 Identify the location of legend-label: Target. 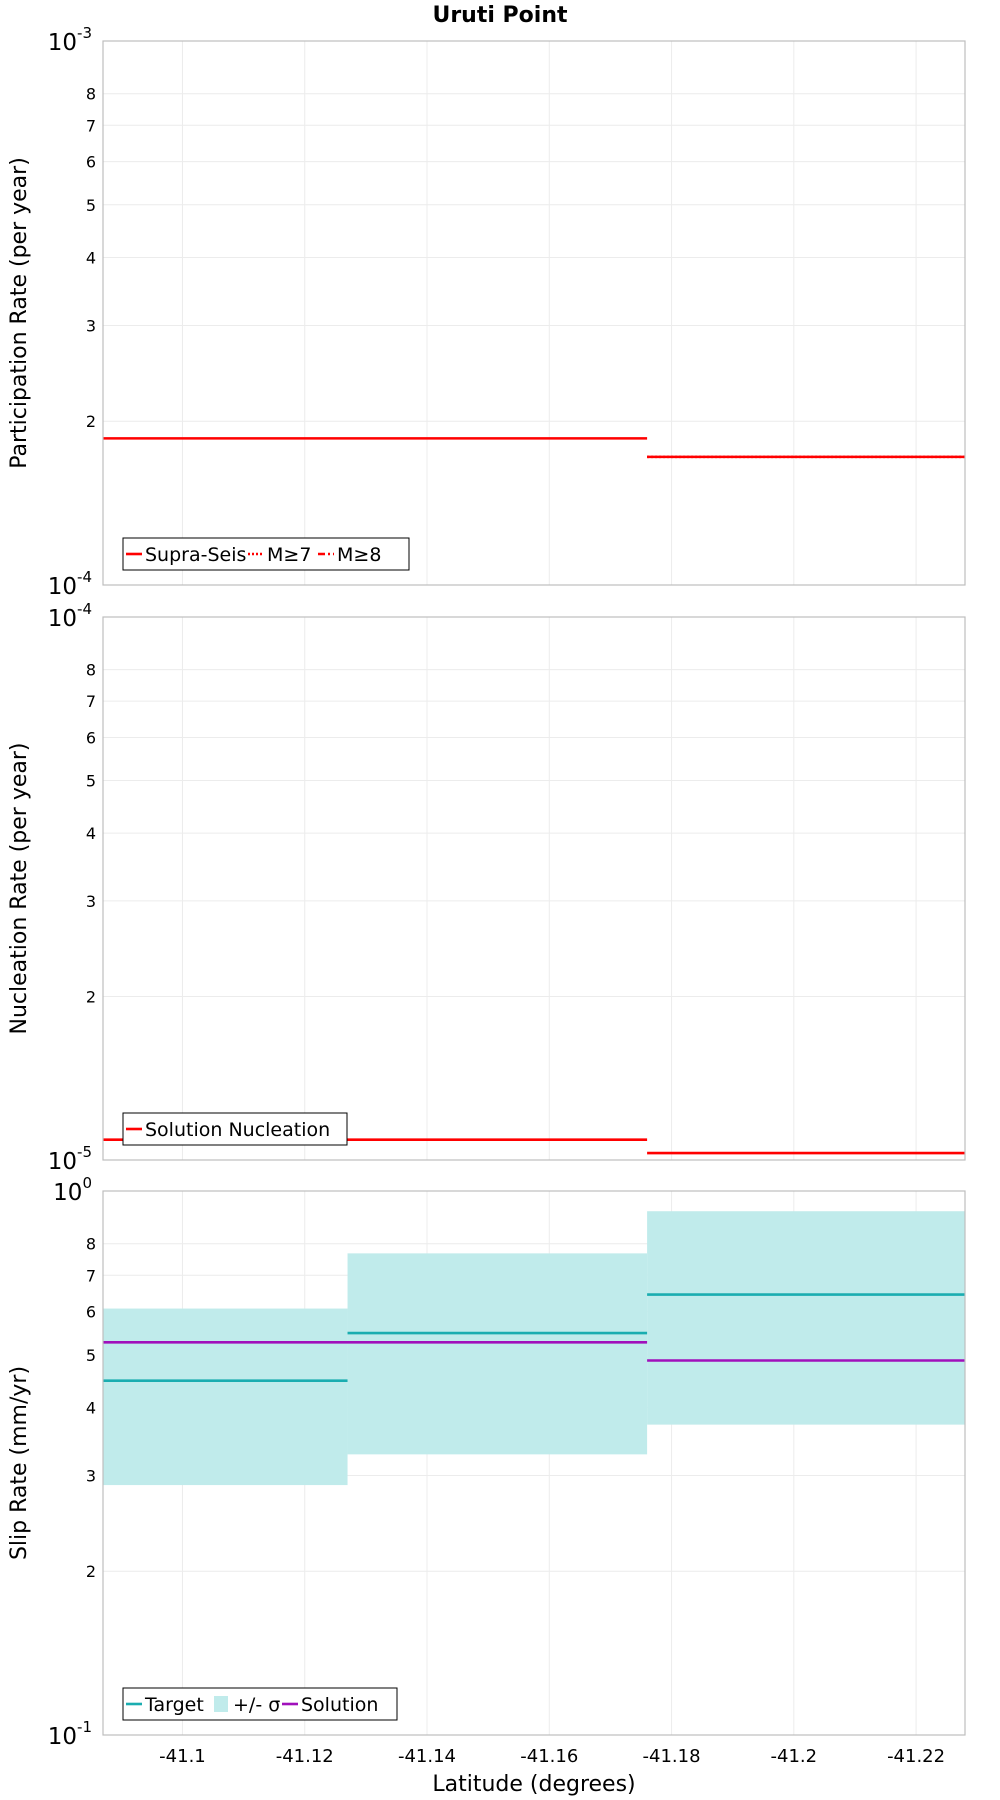
(174, 1705).